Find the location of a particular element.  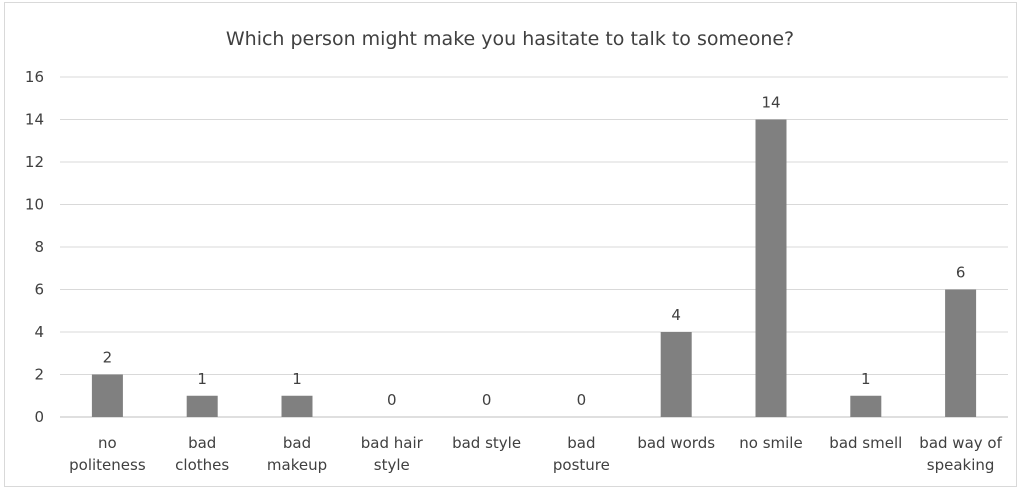

bar-bad-way-of-speaking is located at coordinates (961, 353).